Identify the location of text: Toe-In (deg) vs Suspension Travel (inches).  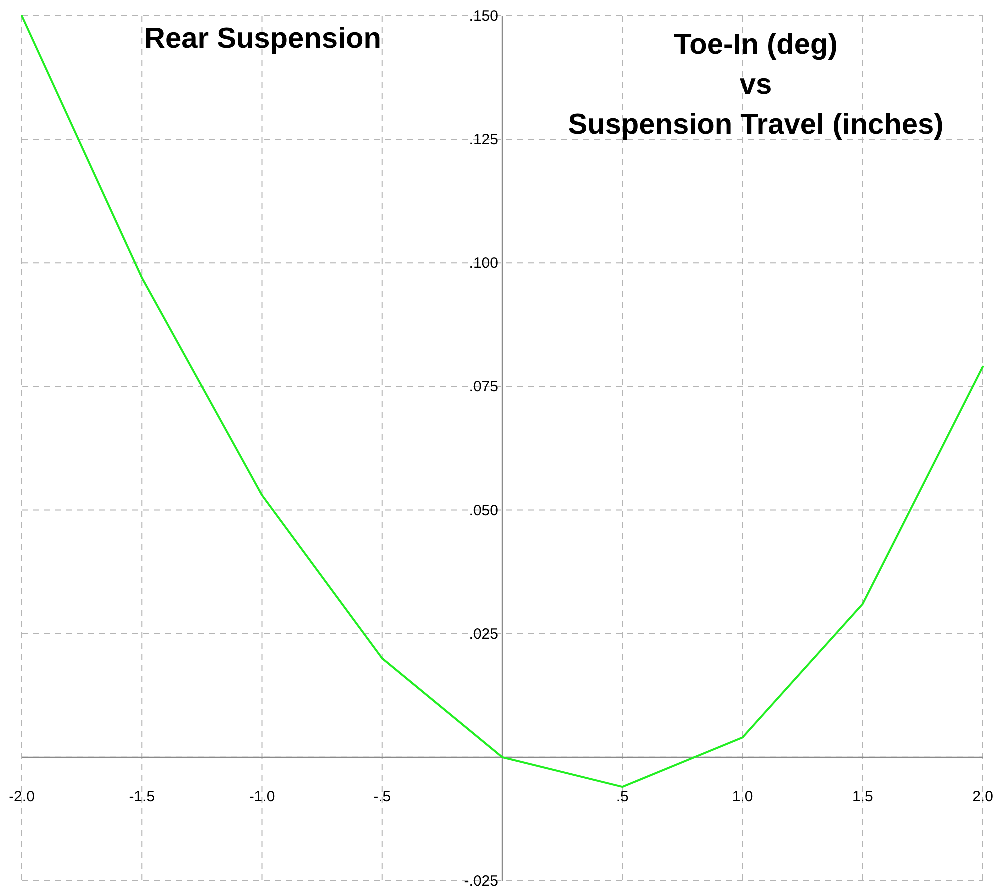
(756, 85).